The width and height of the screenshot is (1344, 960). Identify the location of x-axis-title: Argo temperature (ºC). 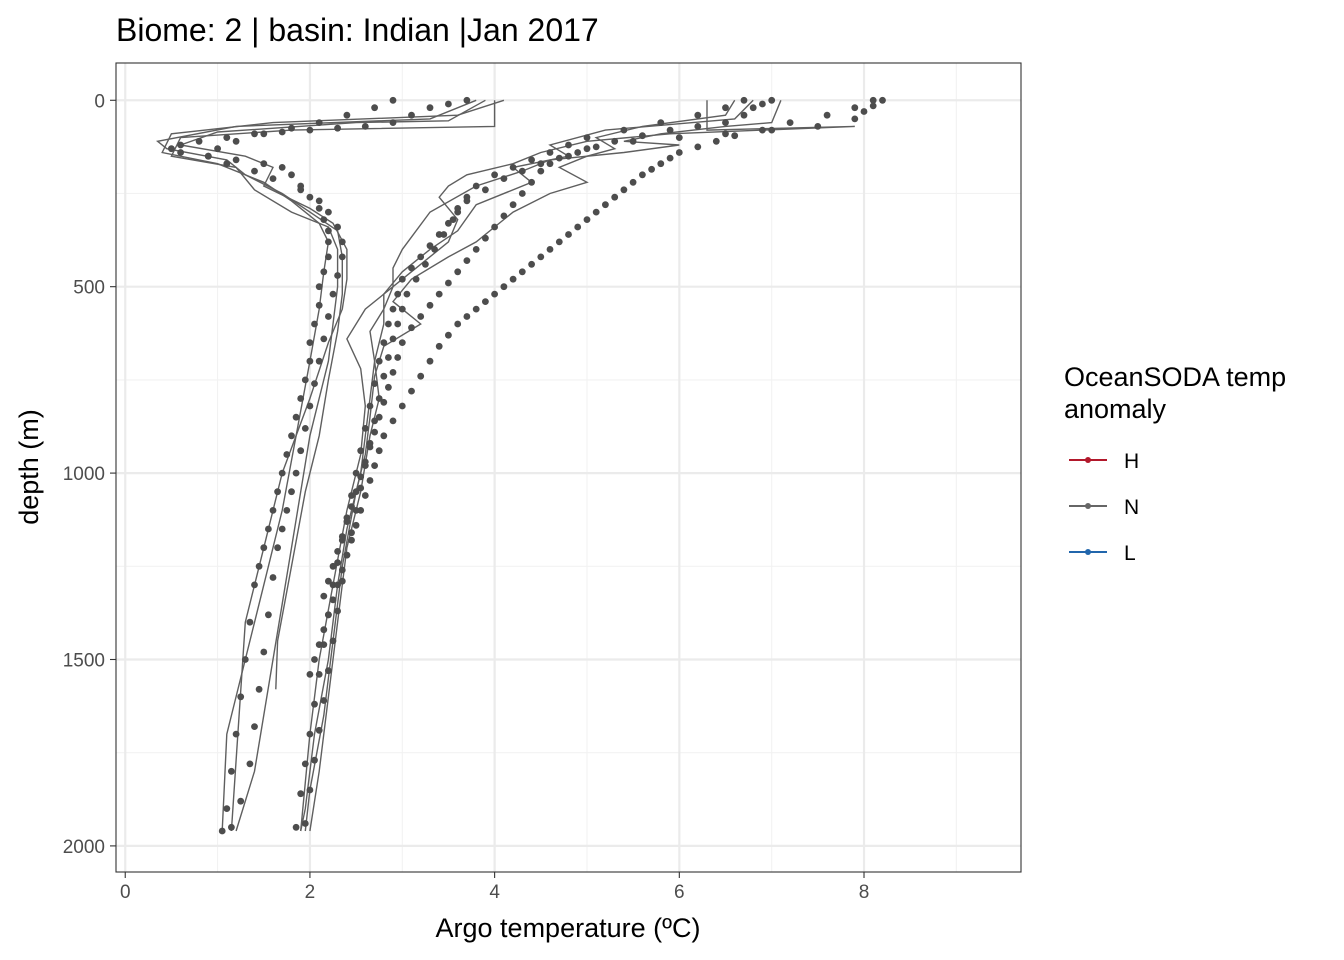
(568, 928).